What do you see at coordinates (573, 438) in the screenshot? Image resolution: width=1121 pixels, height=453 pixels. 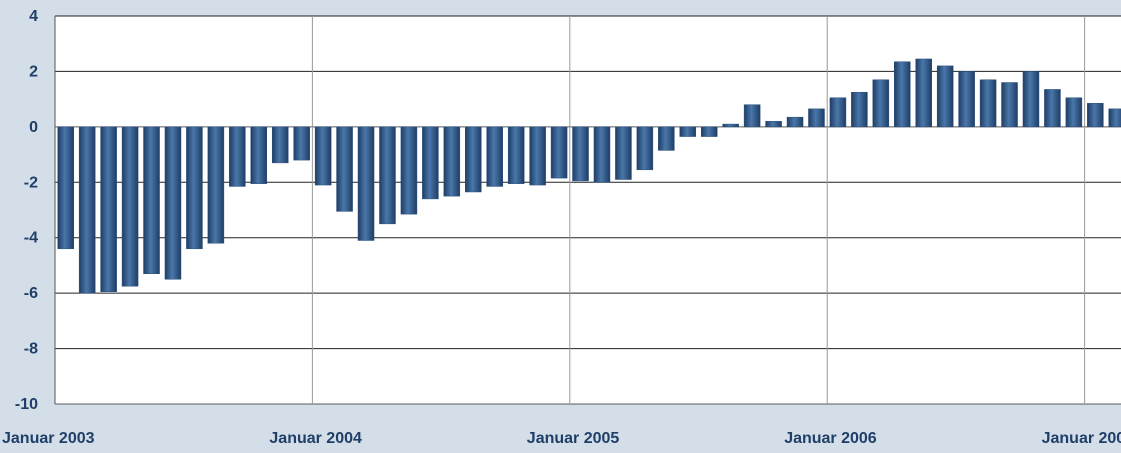 I see `x-tick-label: Januar 2005` at bounding box center [573, 438].